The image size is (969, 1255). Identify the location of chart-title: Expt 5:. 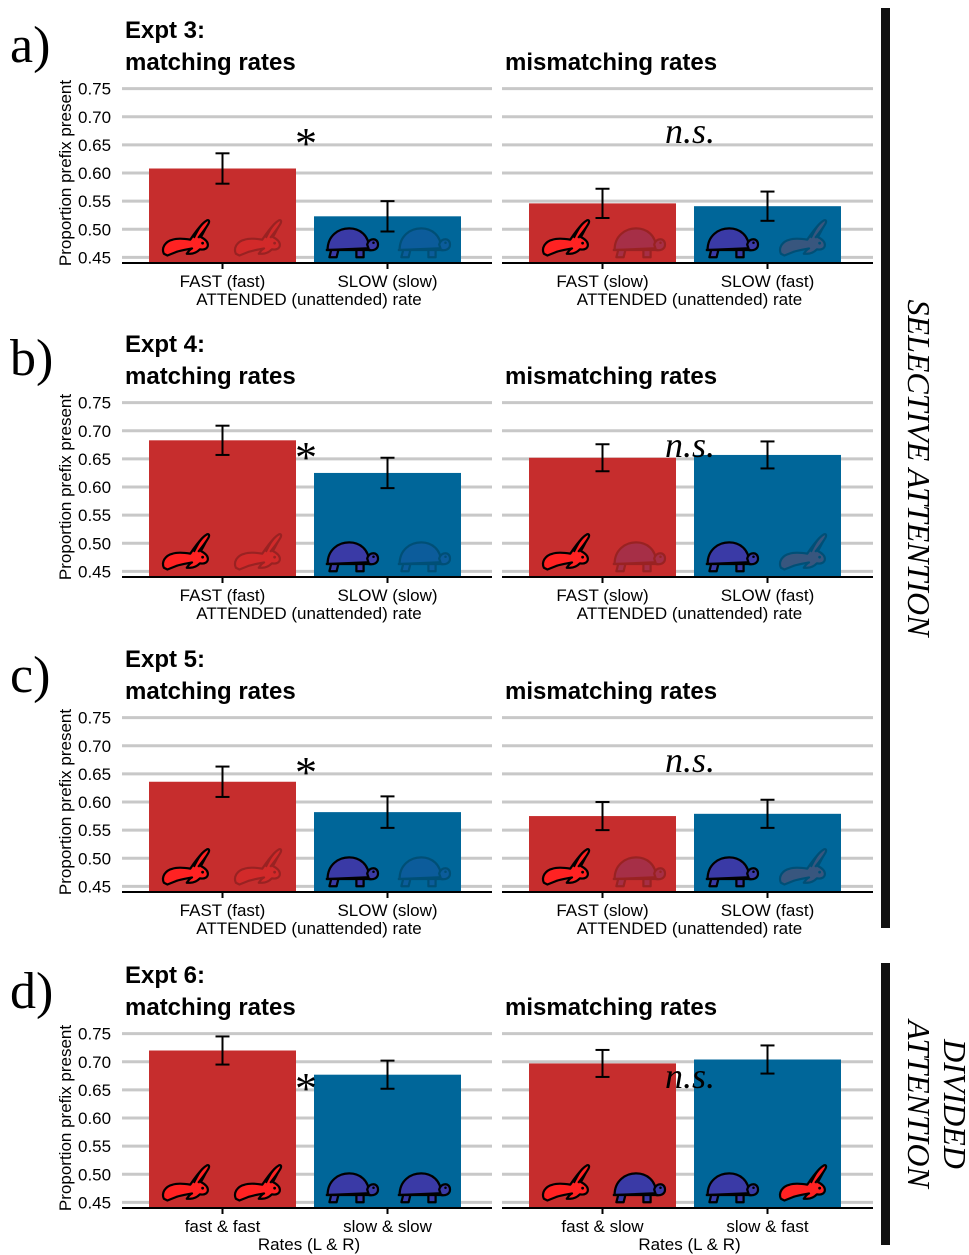
(165, 659).